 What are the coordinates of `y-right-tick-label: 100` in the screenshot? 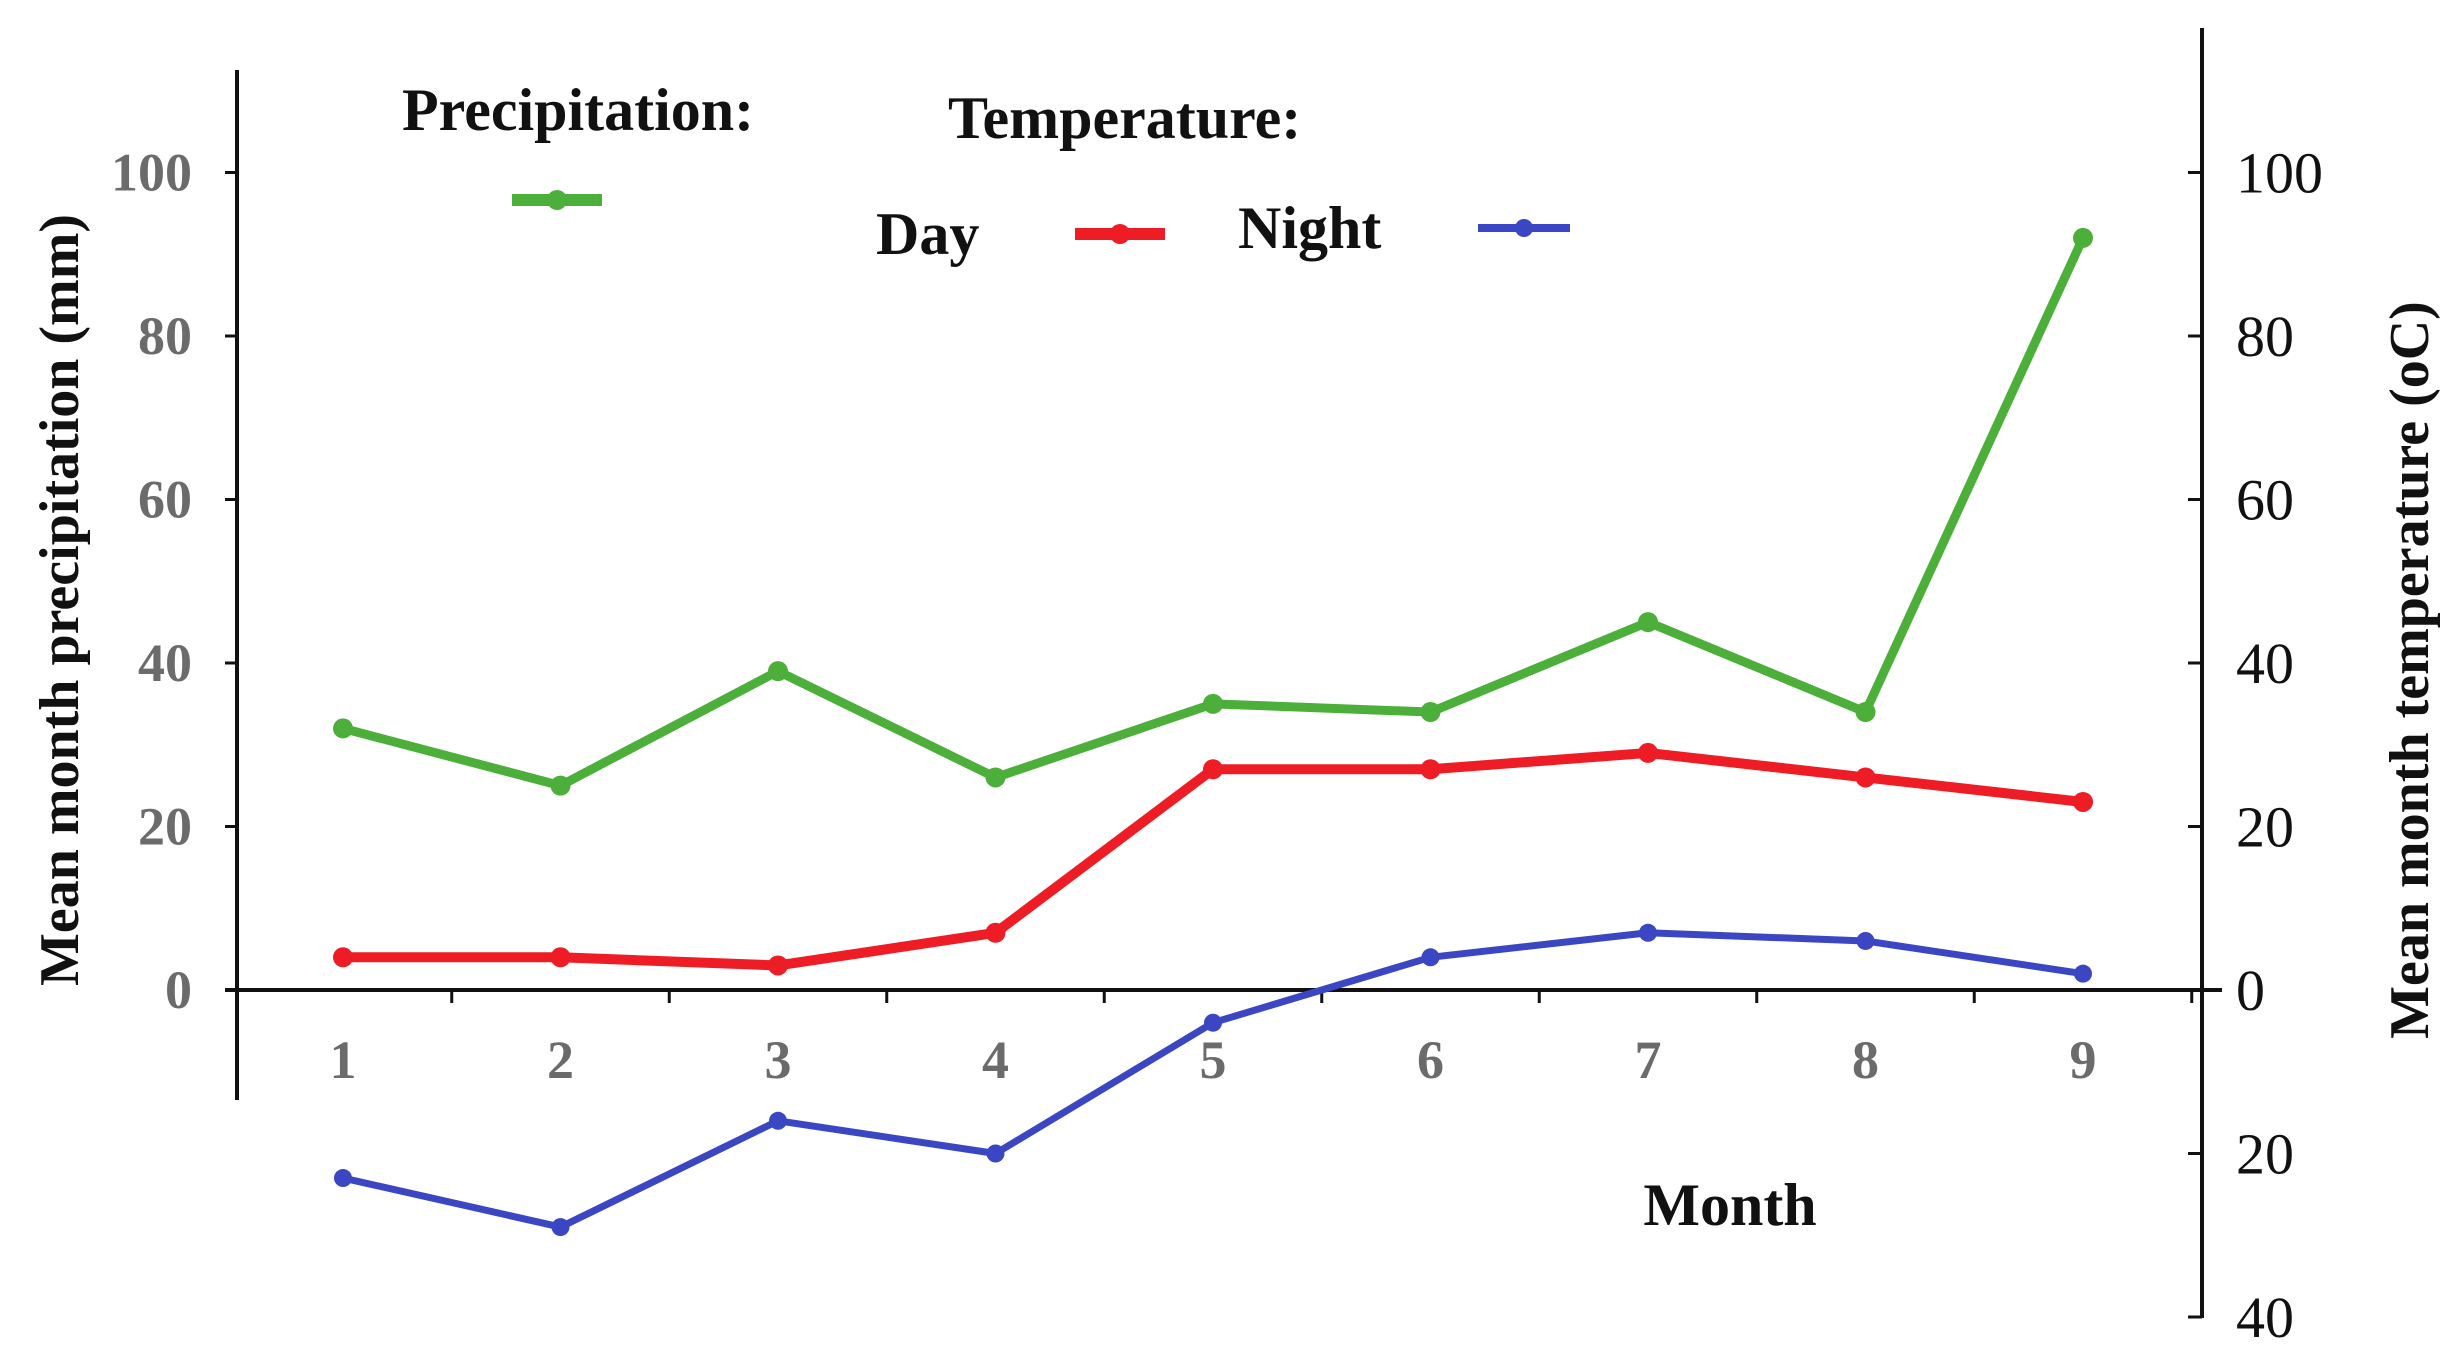 It's located at (2279, 173).